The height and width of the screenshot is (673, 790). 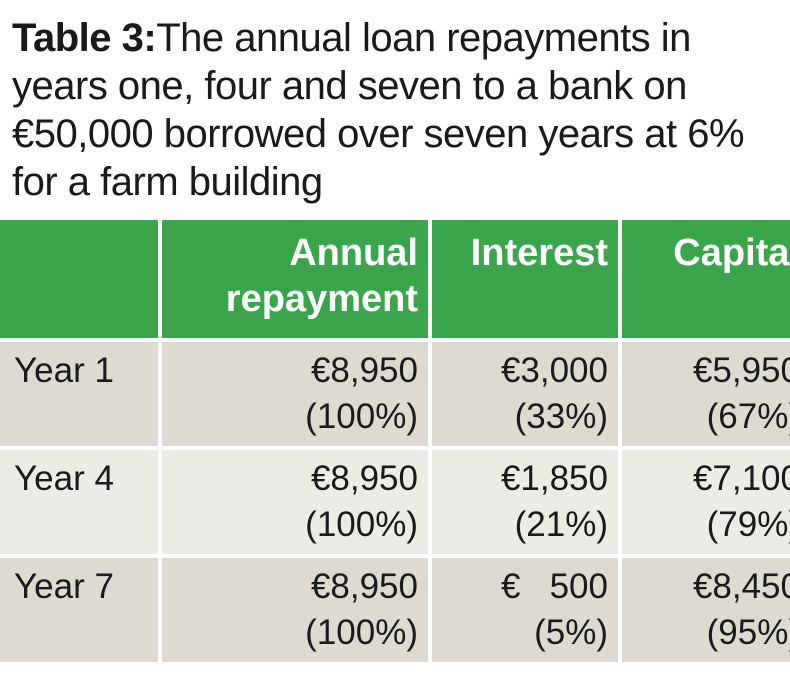 I want to click on capital-pct: (95%), so click(x=748, y=632).